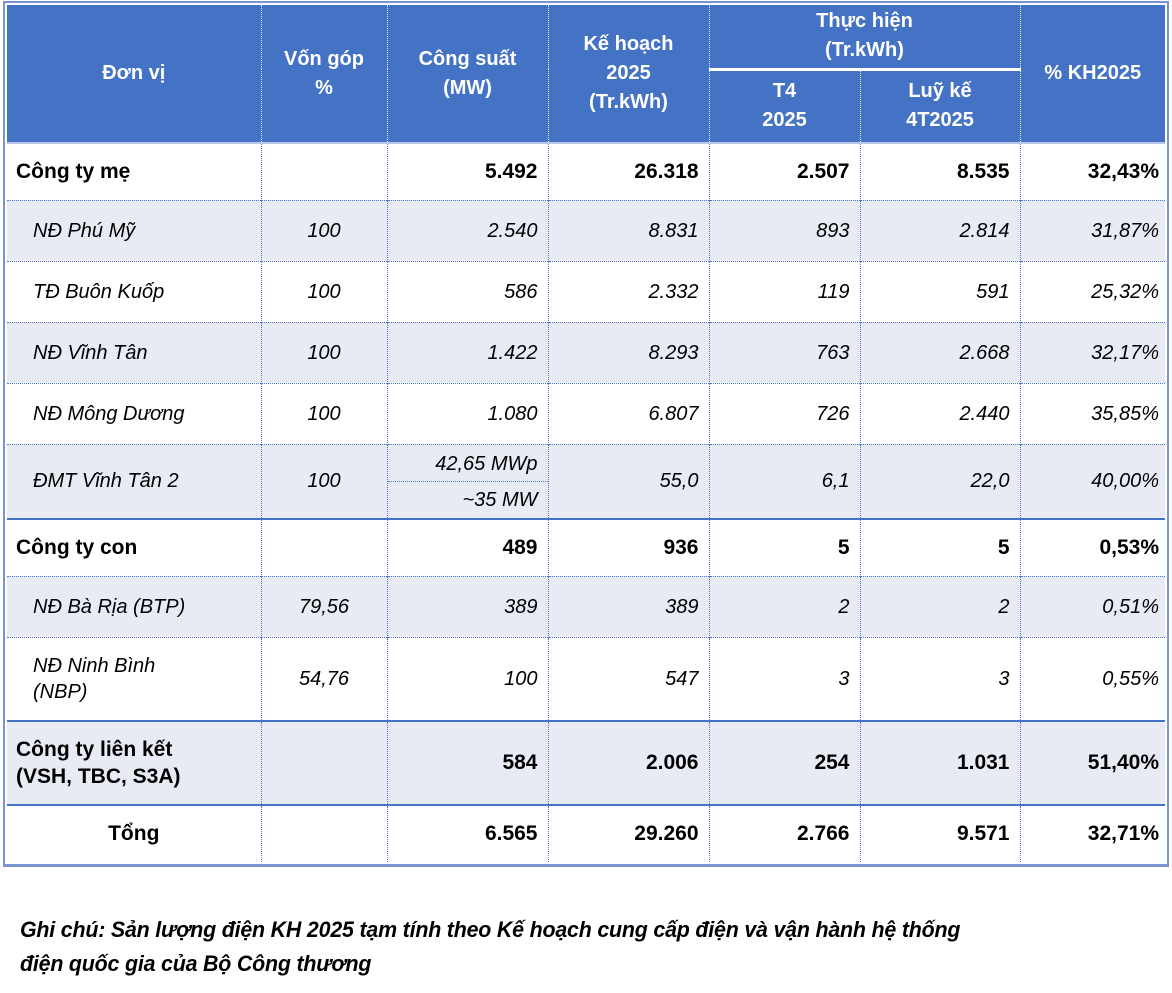  What do you see at coordinates (1092, 762) in the screenshot?
I see `pct-kh2025-cell: 51,40%` at bounding box center [1092, 762].